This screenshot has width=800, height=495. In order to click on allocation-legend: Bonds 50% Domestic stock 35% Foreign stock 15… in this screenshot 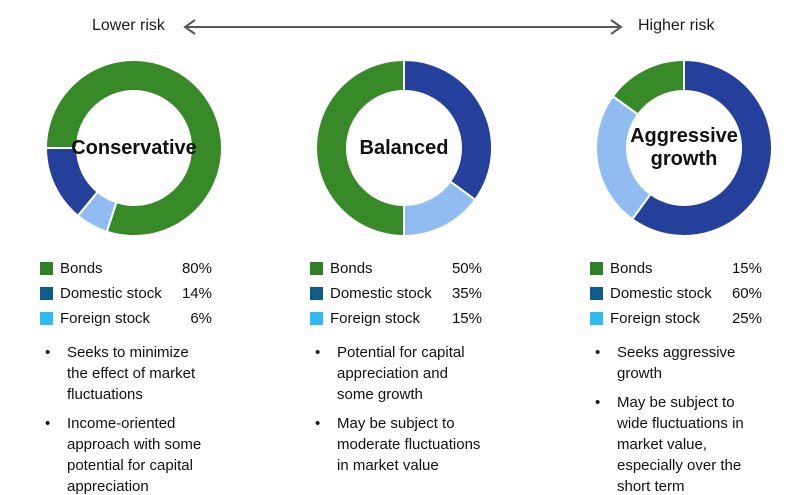, I will do `click(396, 293)`.